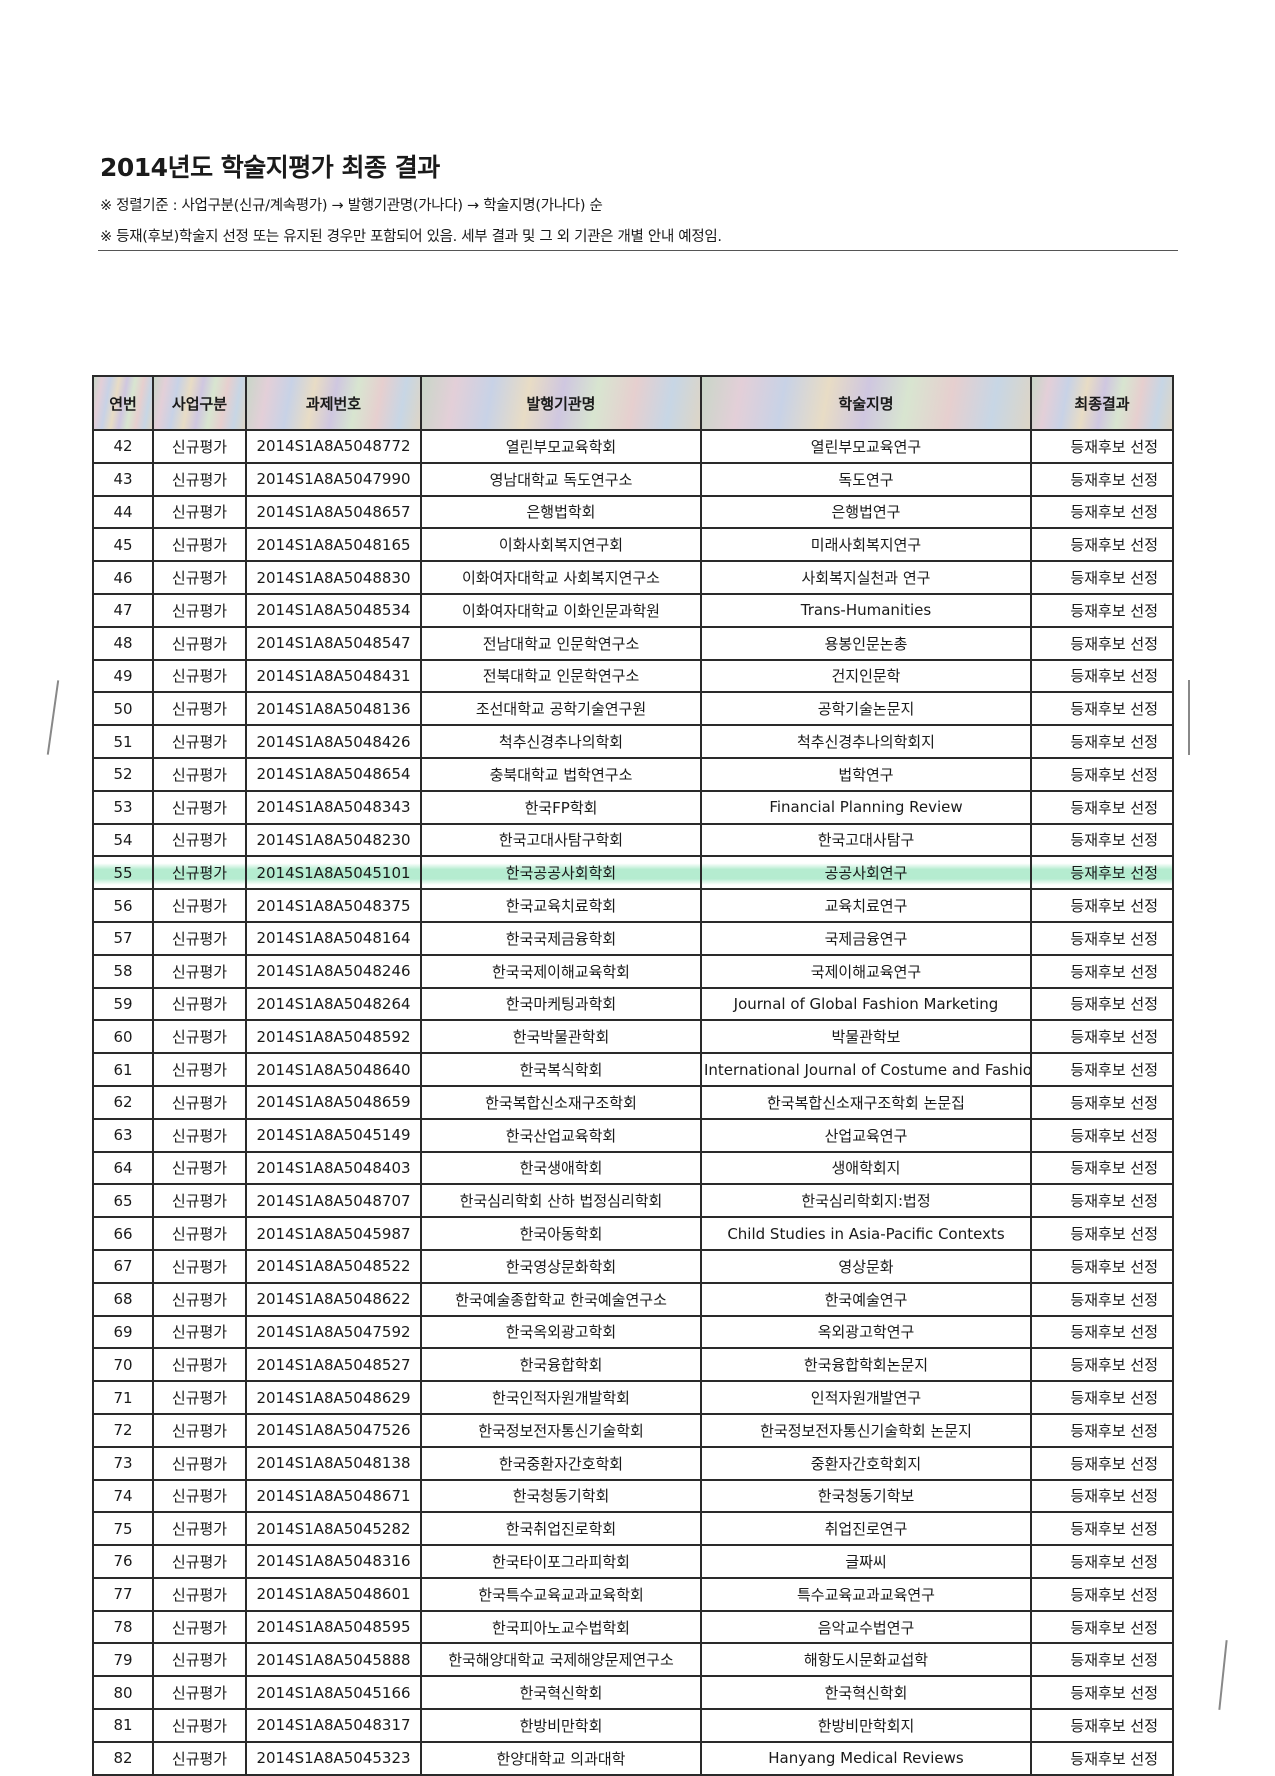 The image size is (1275, 1776). What do you see at coordinates (866, 1496) in the screenshot?
I see `journal-cell: 한국청동기학보` at bounding box center [866, 1496].